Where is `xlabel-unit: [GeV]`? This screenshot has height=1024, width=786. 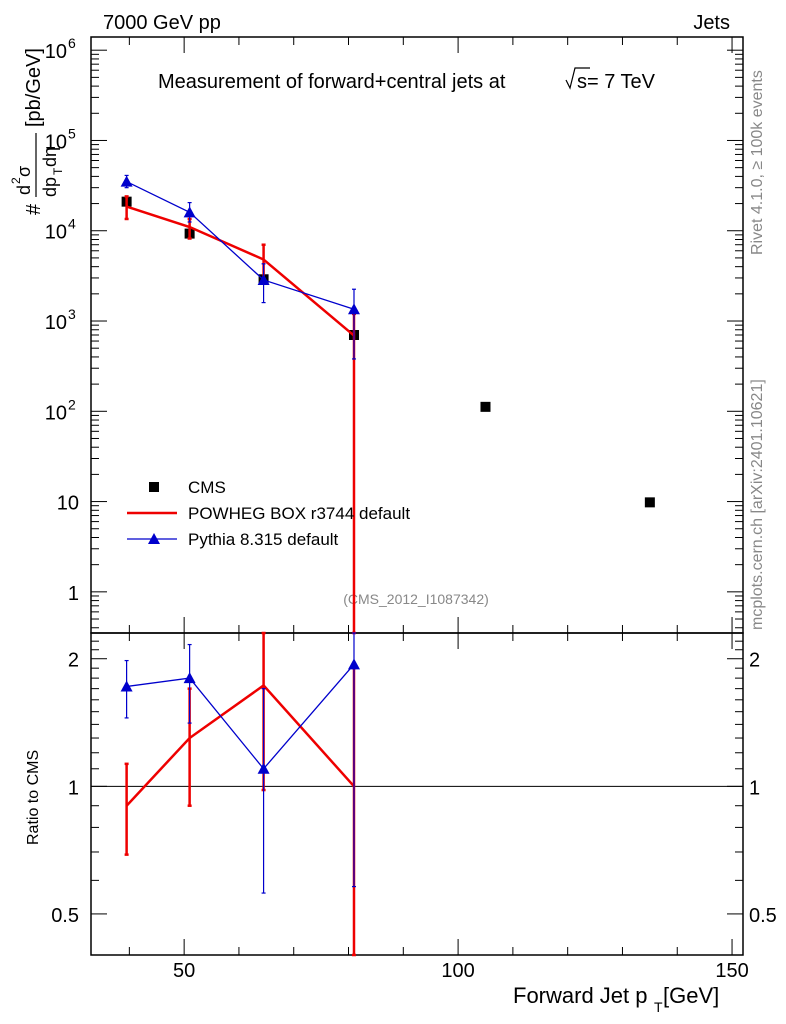 xlabel-unit: [GeV] is located at coordinates (691, 995).